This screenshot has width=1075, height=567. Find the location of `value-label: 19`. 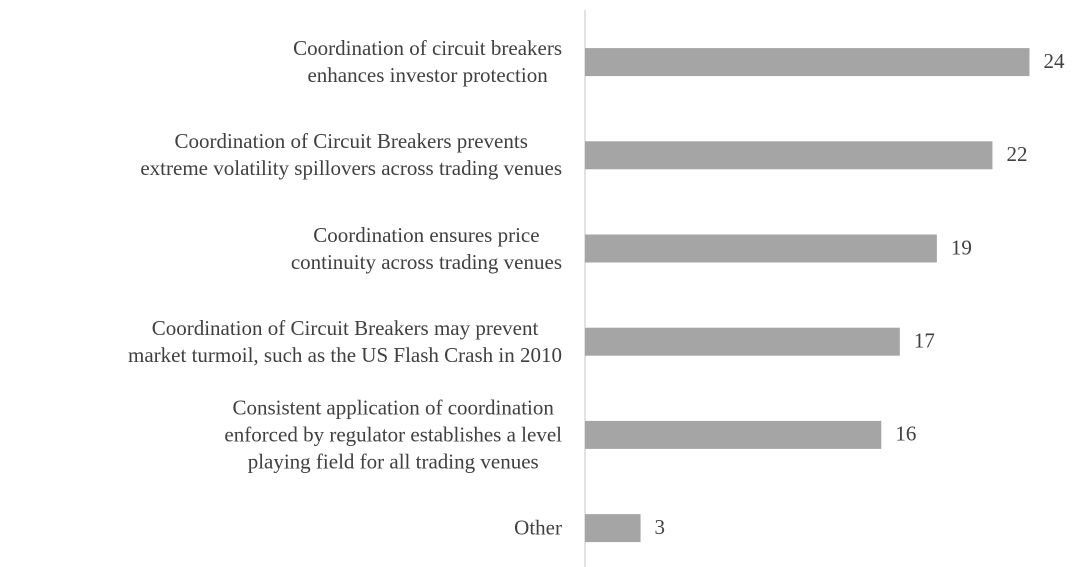

value-label: 19 is located at coordinates (961, 247).